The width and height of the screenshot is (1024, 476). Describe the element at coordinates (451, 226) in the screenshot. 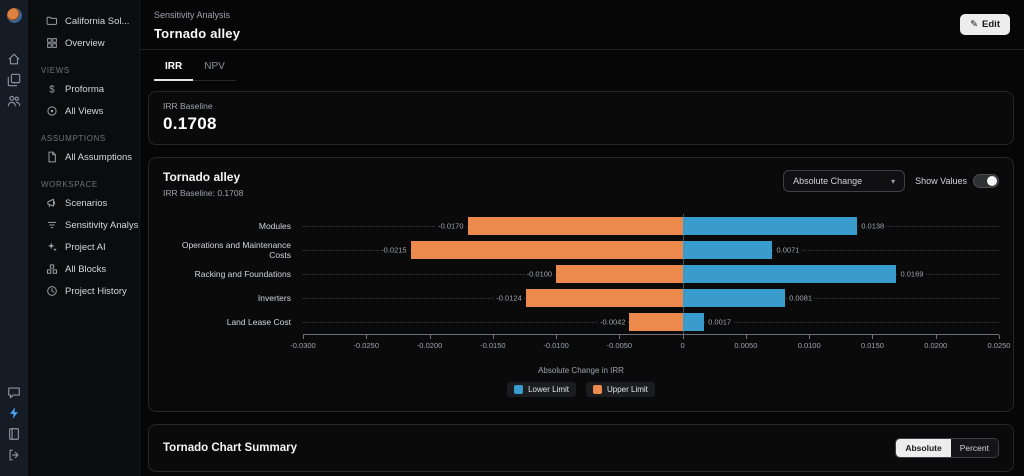

I see `bar-value-label: -0.0170` at that location.